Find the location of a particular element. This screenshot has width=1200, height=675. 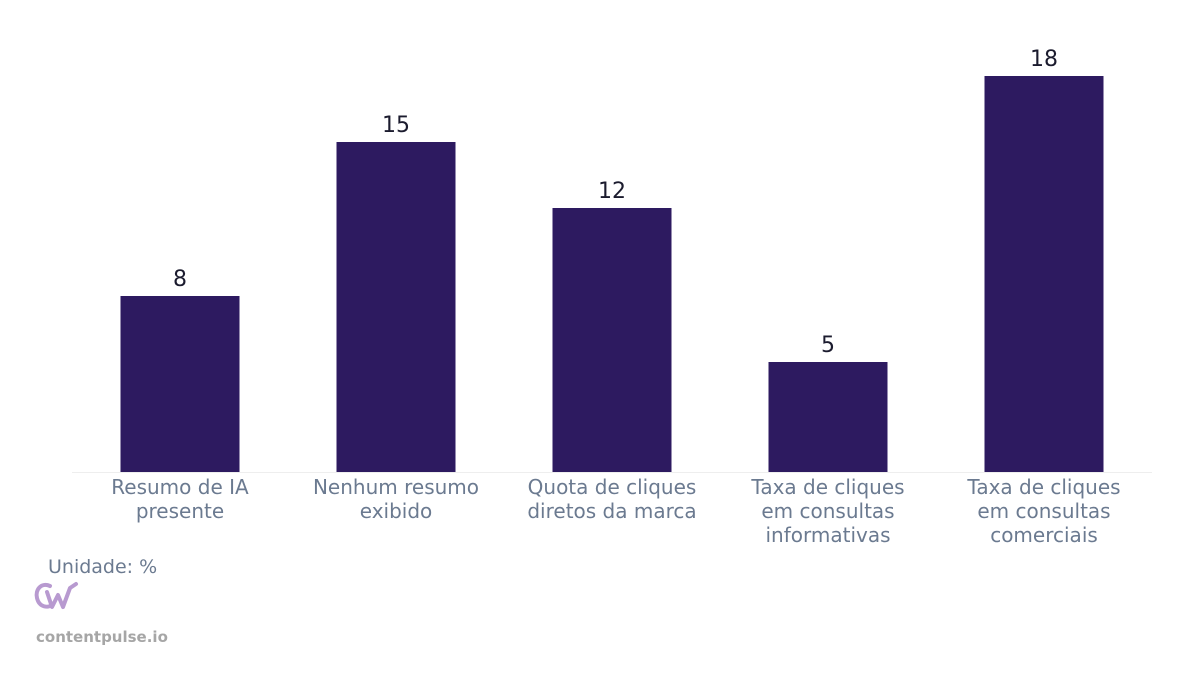

unit-label: Unidade: % is located at coordinates (103, 567).